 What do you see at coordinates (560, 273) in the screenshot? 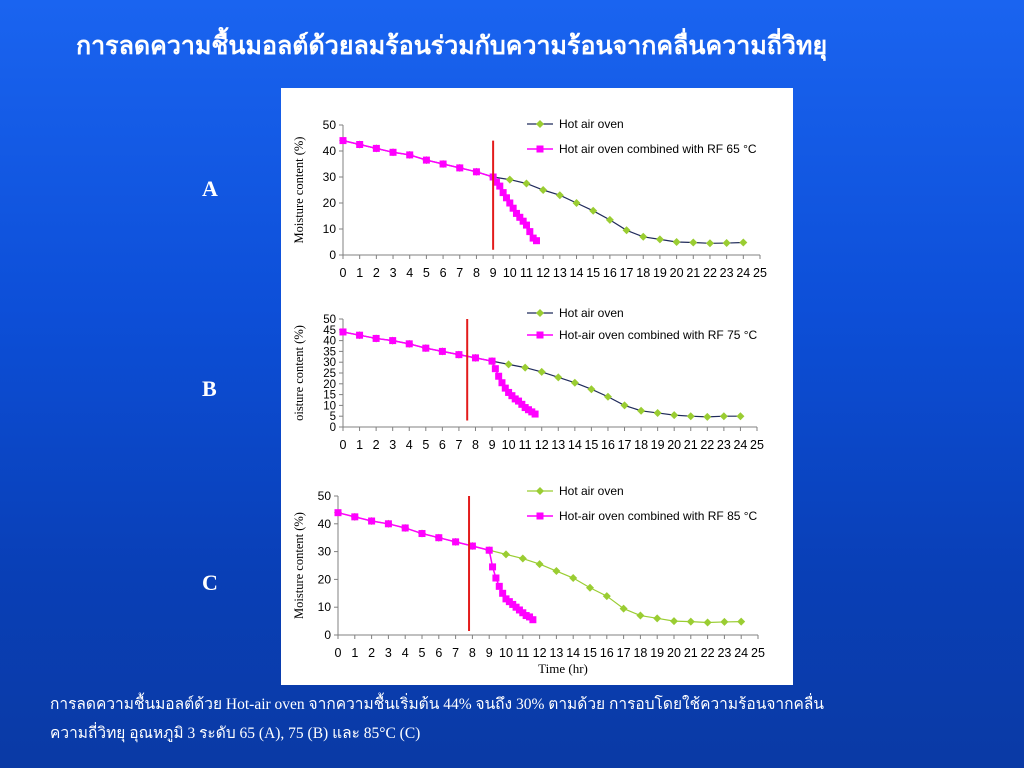
I see `x-tick-label: 13` at bounding box center [560, 273].